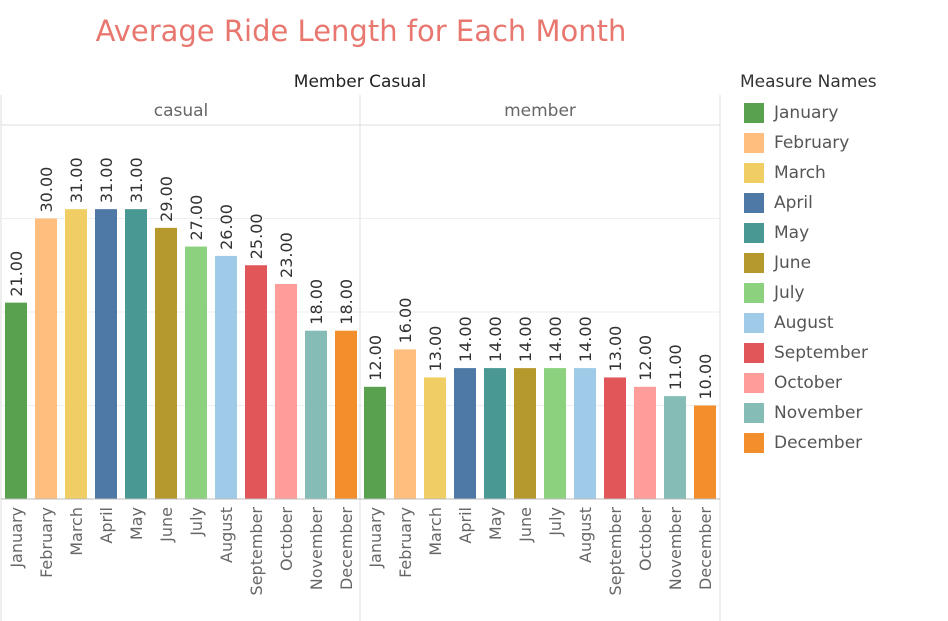 The image size is (948, 621). What do you see at coordinates (808, 383) in the screenshot?
I see `legend-label: October` at bounding box center [808, 383].